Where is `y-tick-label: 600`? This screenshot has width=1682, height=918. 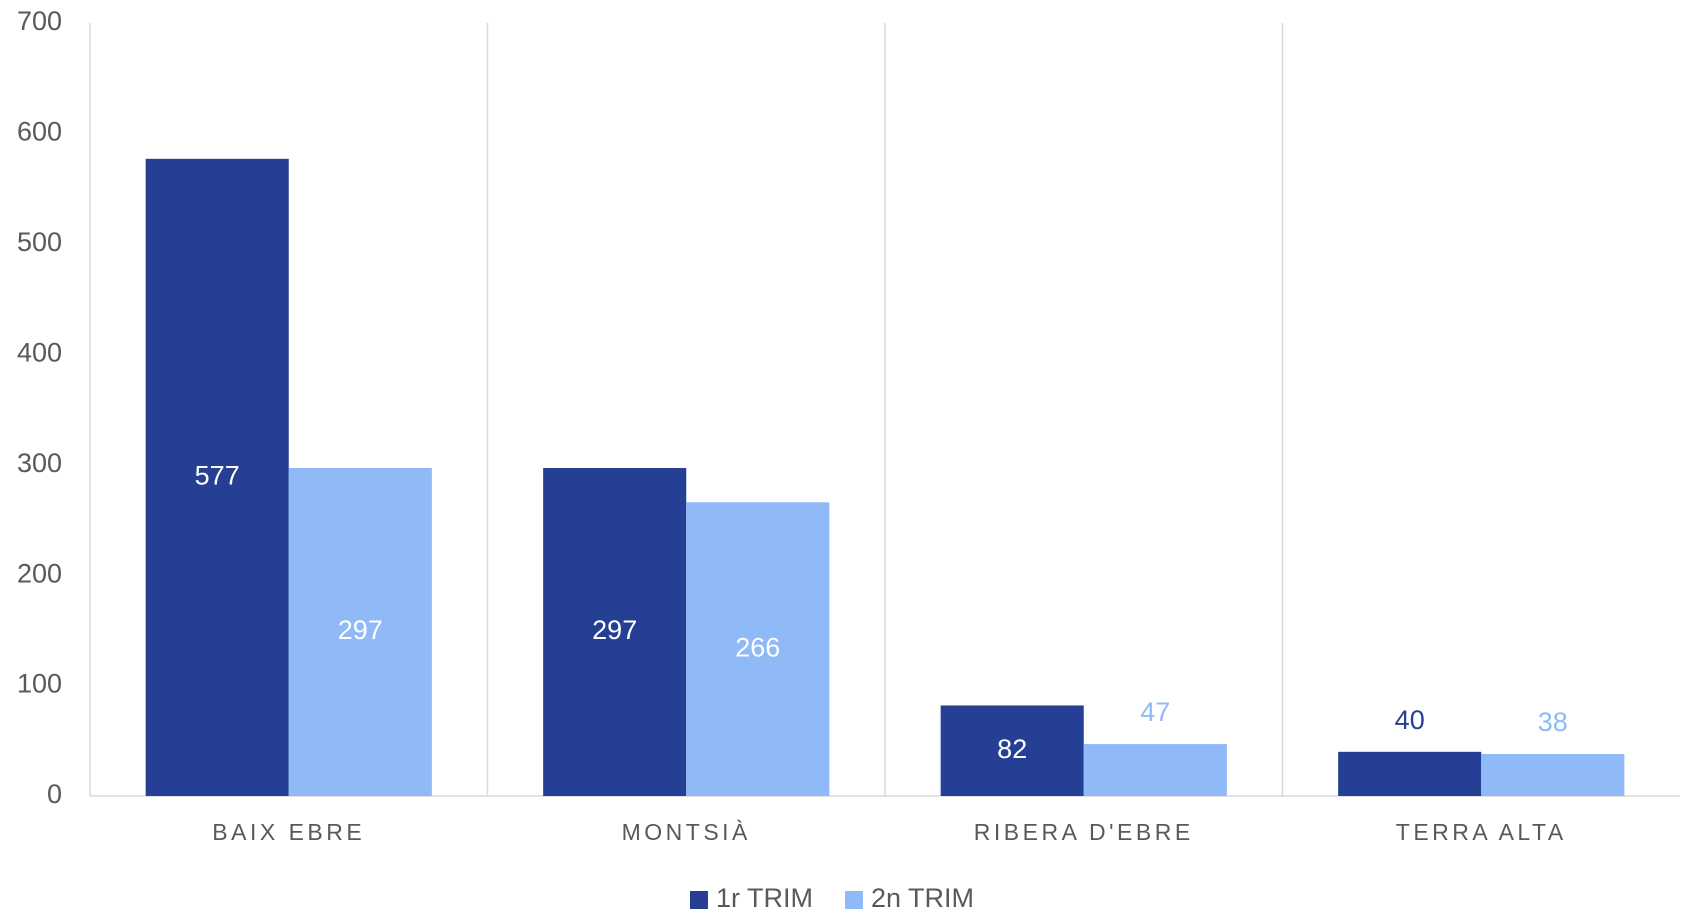 y-tick-label: 600 is located at coordinates (39, 132).